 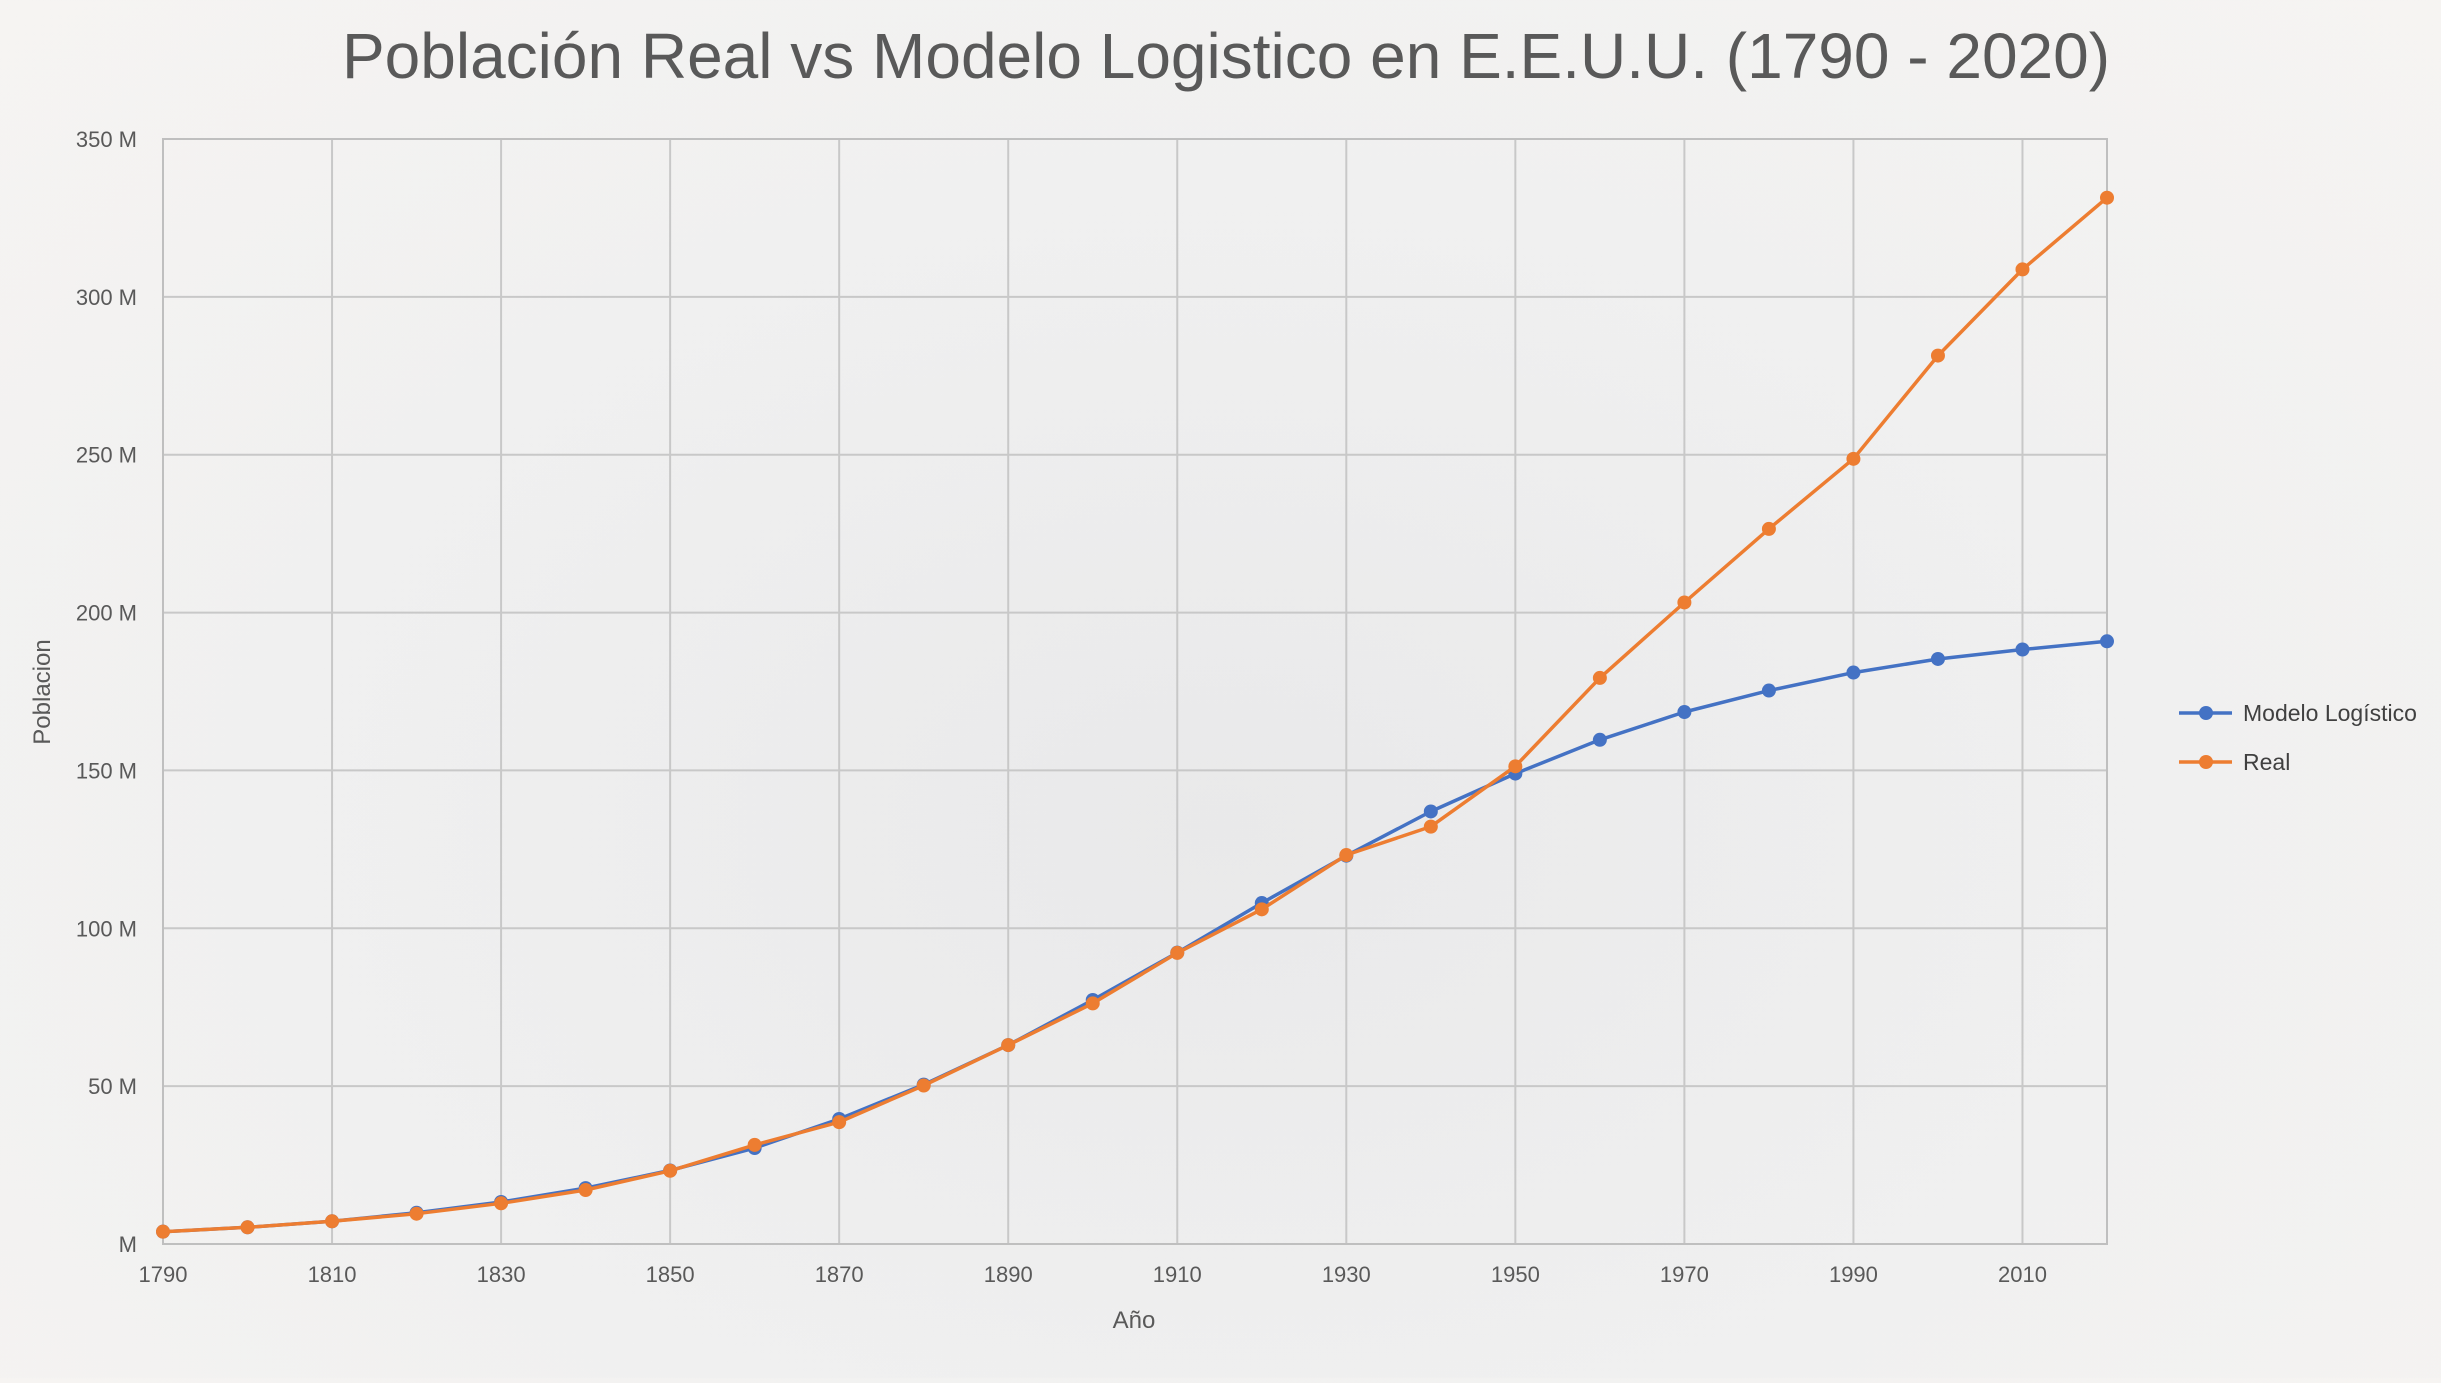 I want to click on y-tick-label: 350 M, so click(x=106, y=139).